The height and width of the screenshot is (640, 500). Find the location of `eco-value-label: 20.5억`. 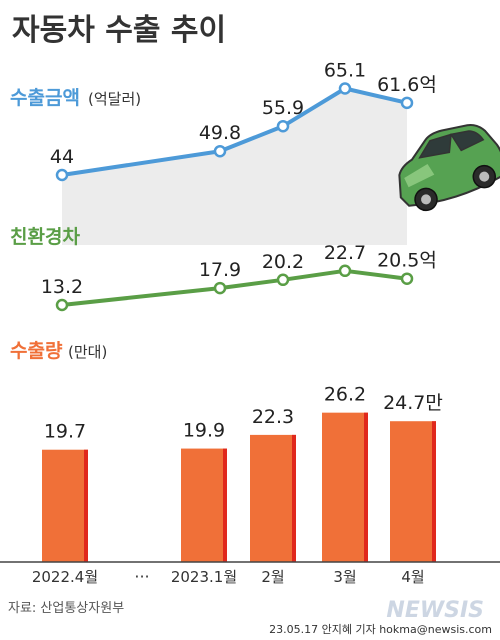

eco-value-label: 20.5억 is located at coordinates (407, 261).